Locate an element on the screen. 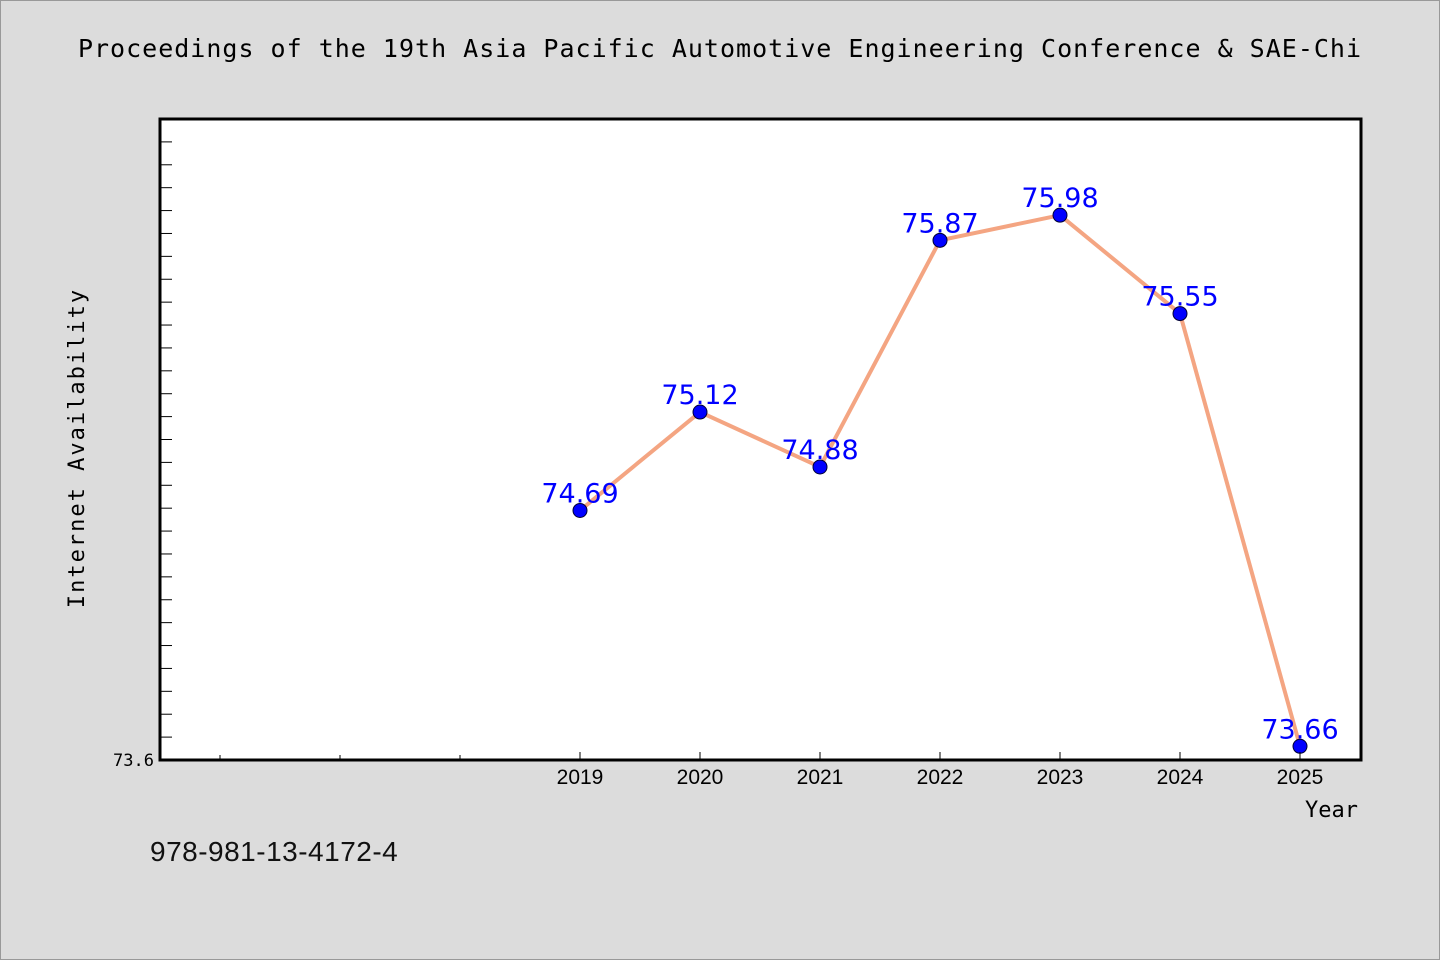 Image resolution: width=1440 pixels, height=960 pixels. y-axis-label: Internet Availability is located at coordinates (77, 448).